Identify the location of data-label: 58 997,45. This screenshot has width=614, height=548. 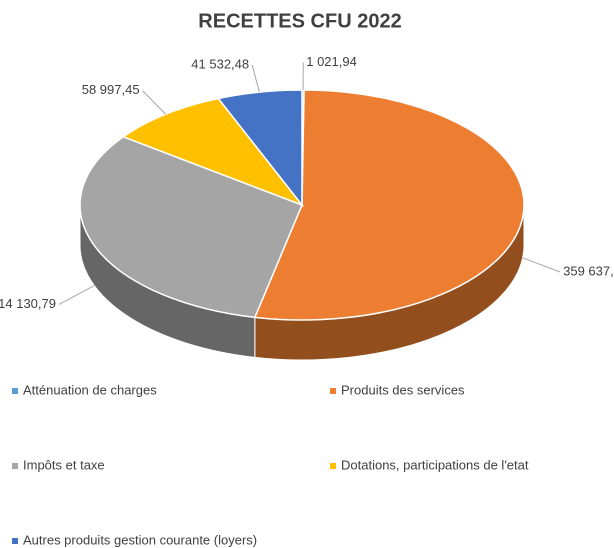
(111, 89).